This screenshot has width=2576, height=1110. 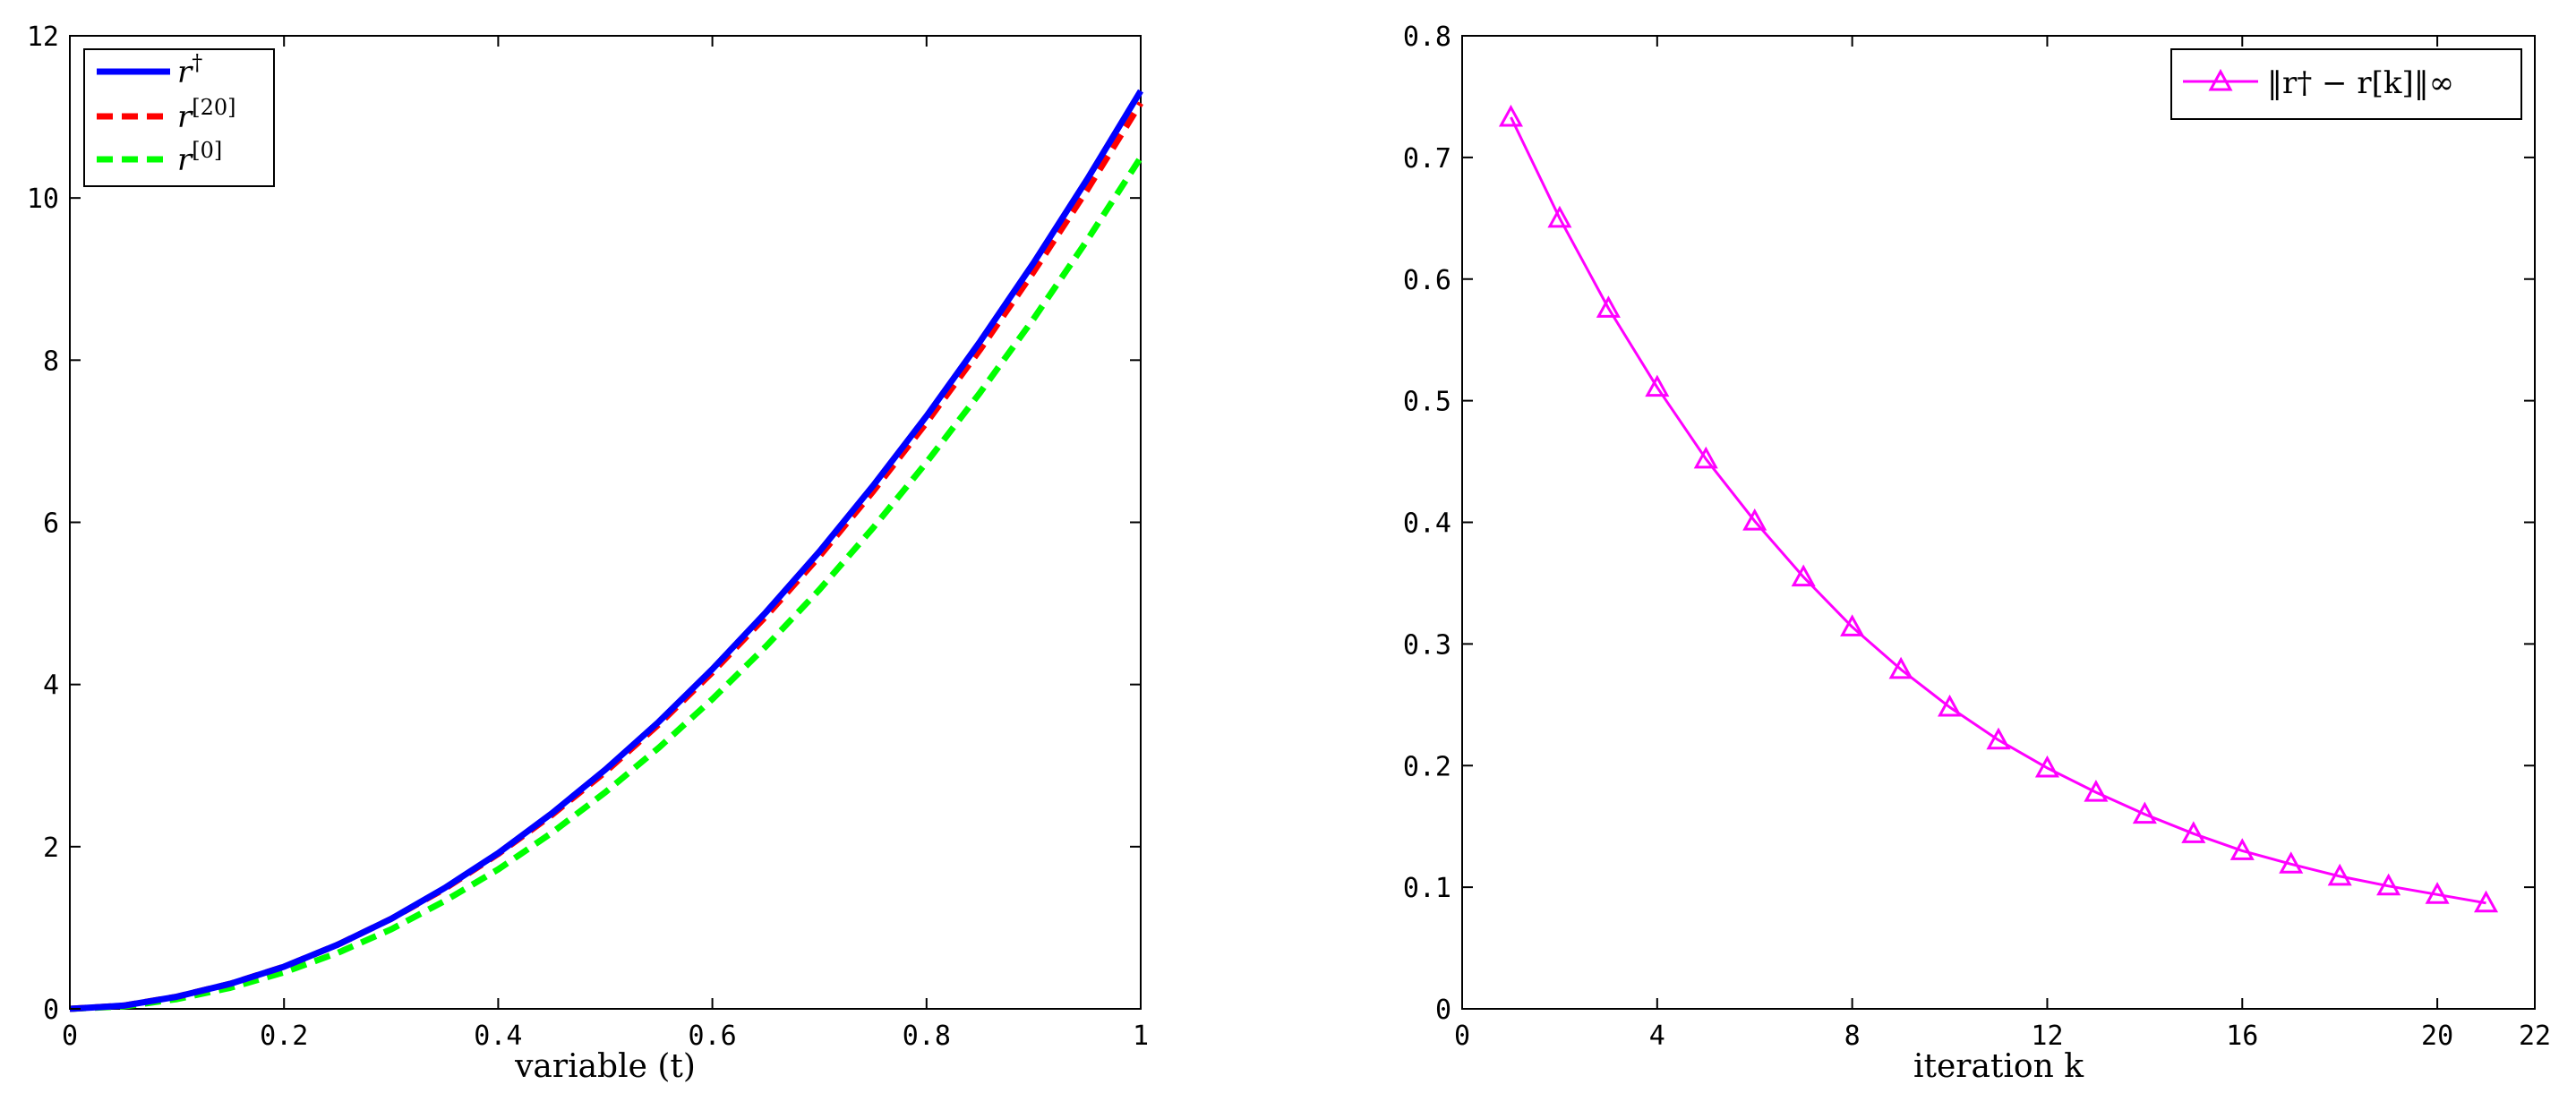 I want to click on left-y-tick-label: 6, so click(x=51, y=524).